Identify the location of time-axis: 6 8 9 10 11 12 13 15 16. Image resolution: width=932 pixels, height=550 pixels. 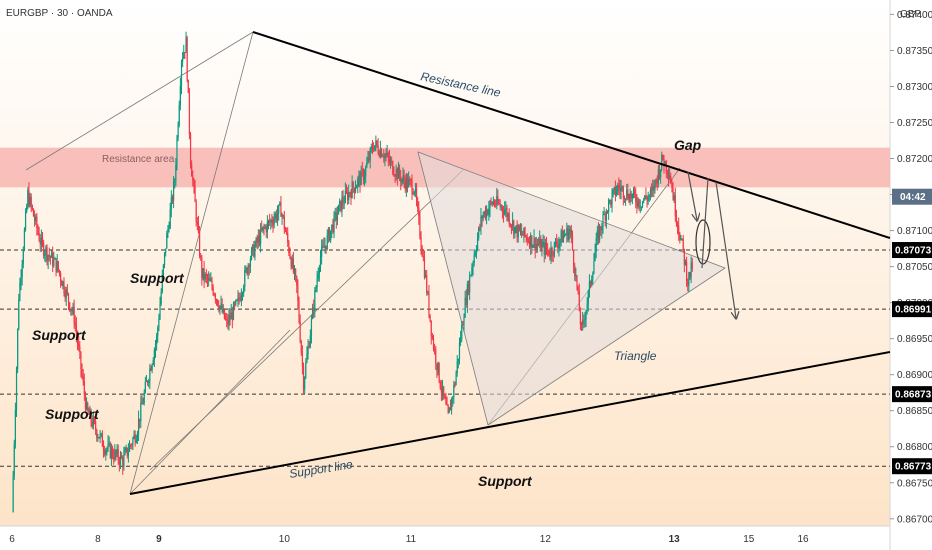
(409, 539).